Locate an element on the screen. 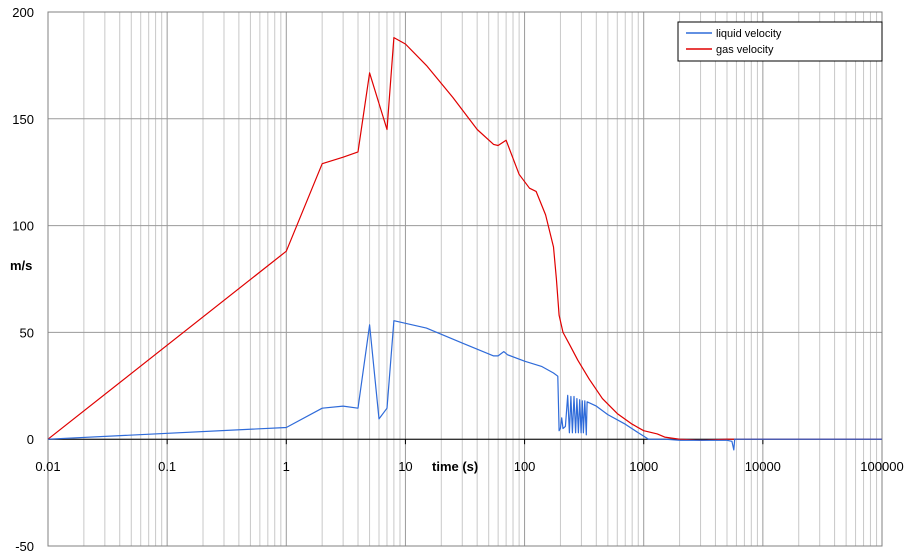  x-tick-label: 1000 is located at coordinates (643, 466).